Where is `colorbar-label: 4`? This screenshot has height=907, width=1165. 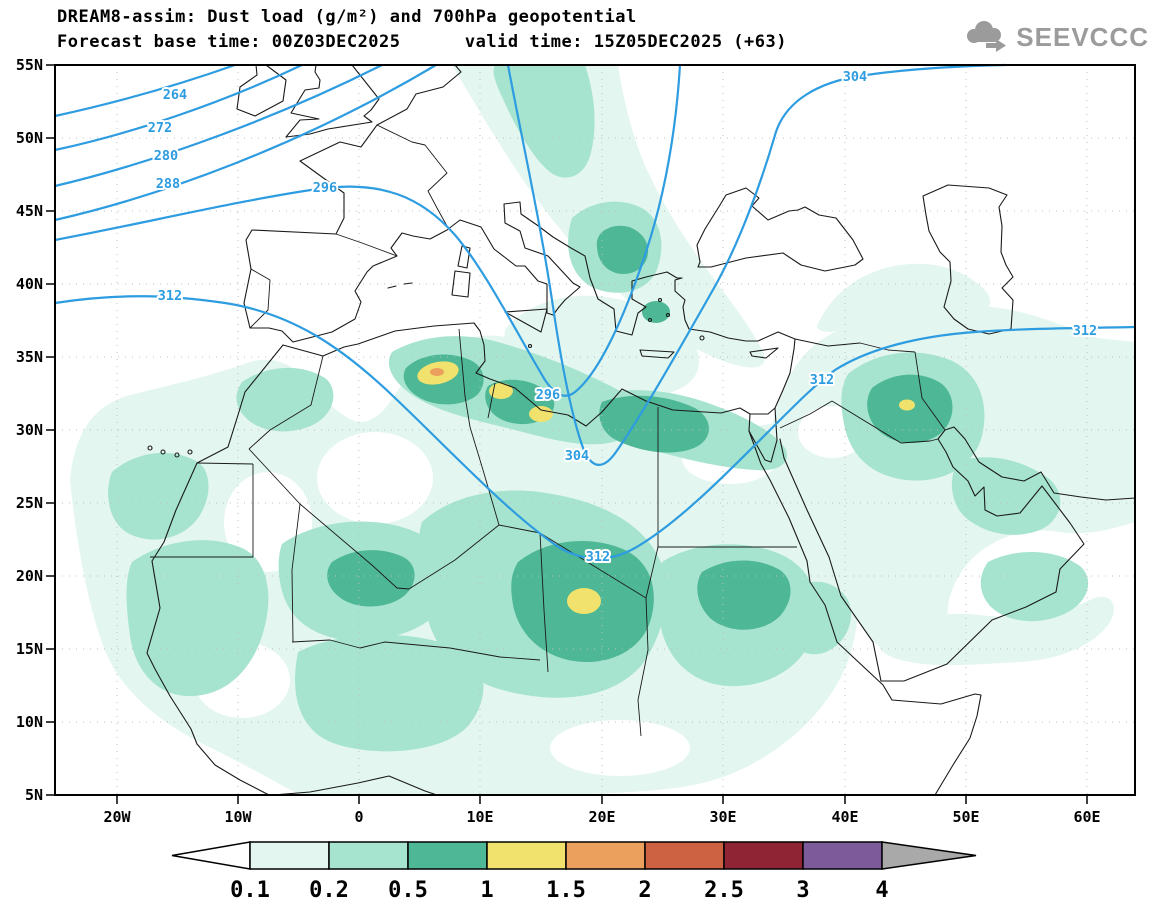
colorbar-label: 4 is located at coordinates (881, 890).